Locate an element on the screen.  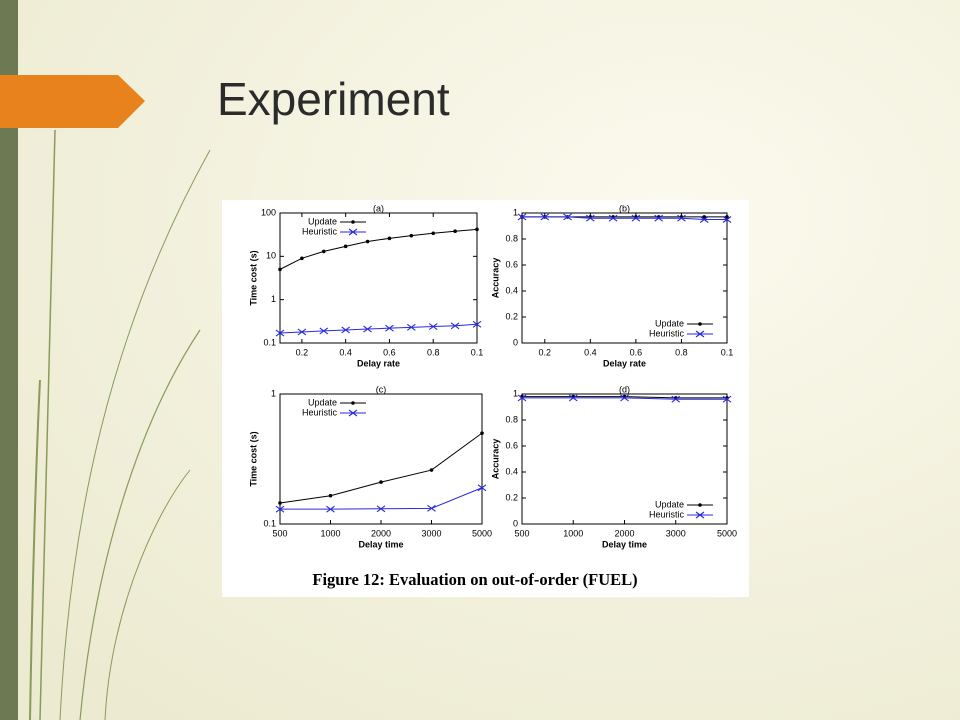
chart-title: (a) is located at coordinates (378, 208).